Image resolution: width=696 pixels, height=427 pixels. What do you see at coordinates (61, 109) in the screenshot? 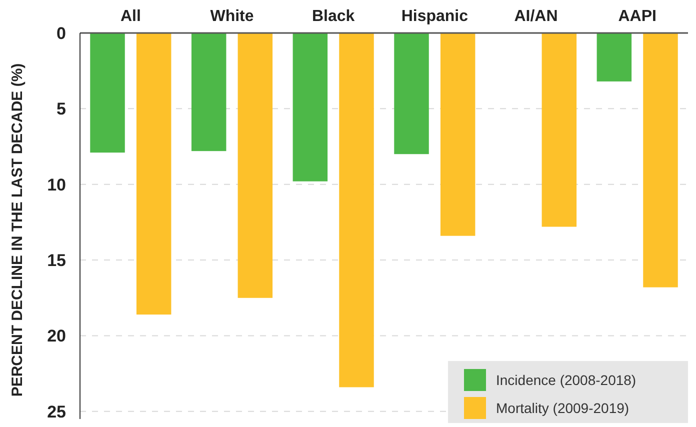
I see `y-tick-label: 5` at bounding box center [61, 109].